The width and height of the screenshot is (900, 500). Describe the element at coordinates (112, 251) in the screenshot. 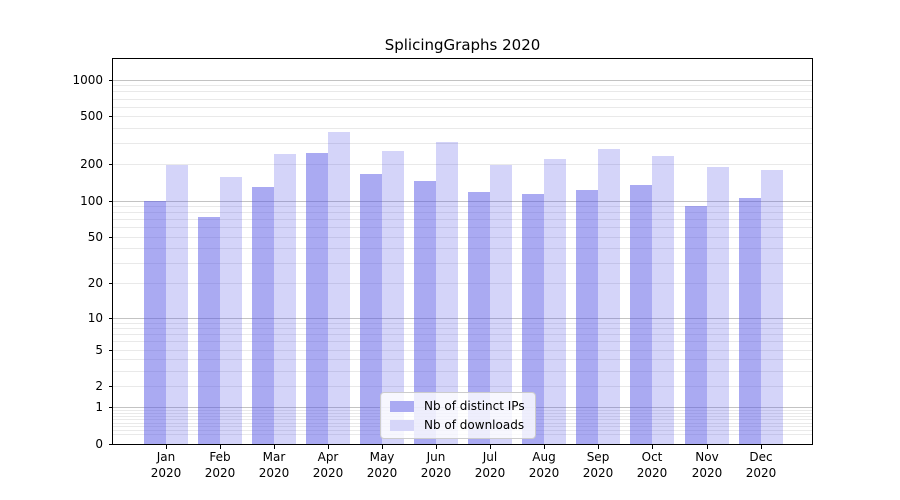

I see `axis-spine-left` at that location.